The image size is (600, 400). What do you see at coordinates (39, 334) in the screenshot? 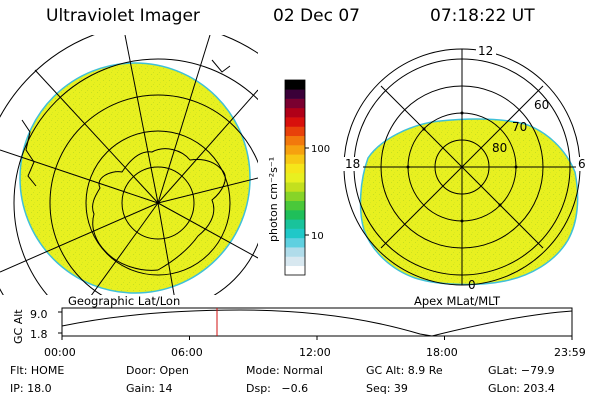
I see `timeline-ytick-low: 1.8` at bounding box center [39, 334].